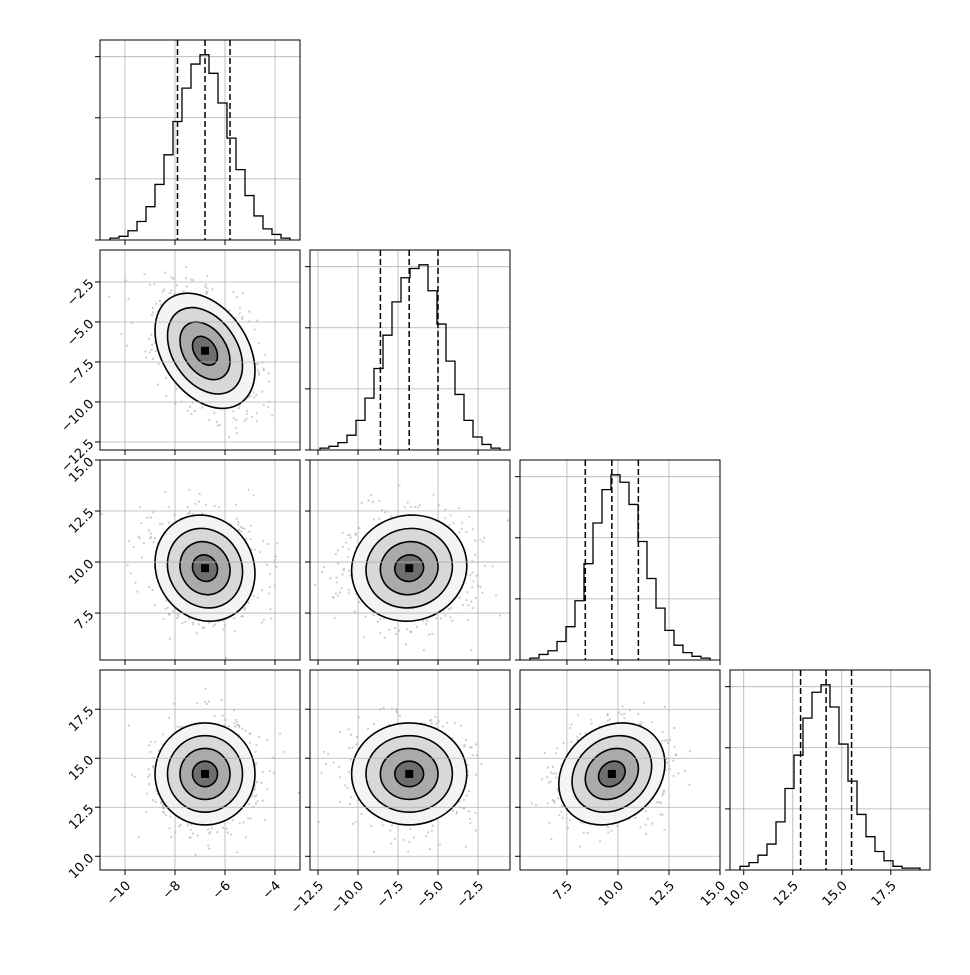 The image size is (970, 975). I want to click on y-tick-label-2-1: 10.0, so click(81, 572).